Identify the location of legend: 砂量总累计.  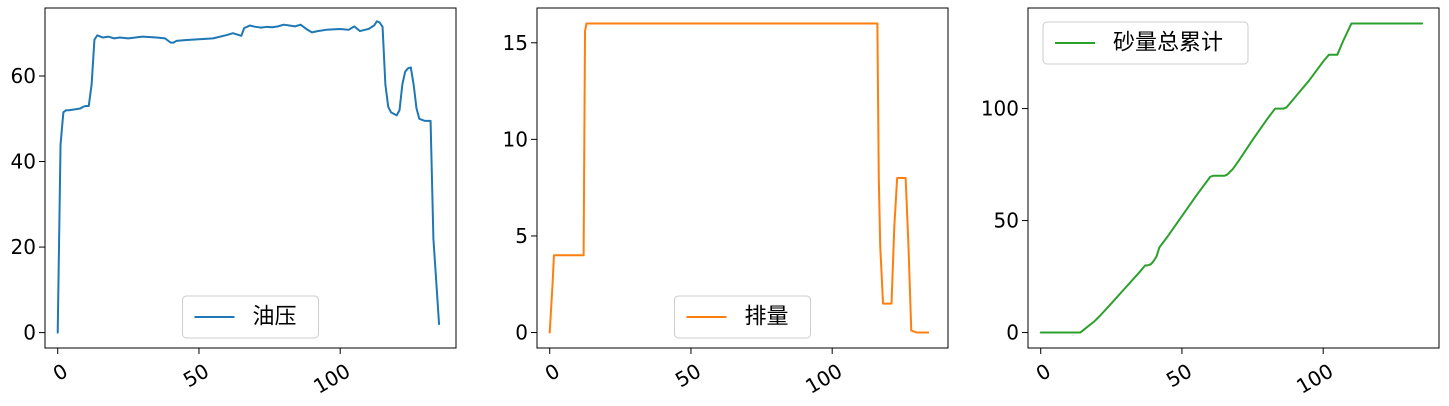
(1145, 43).